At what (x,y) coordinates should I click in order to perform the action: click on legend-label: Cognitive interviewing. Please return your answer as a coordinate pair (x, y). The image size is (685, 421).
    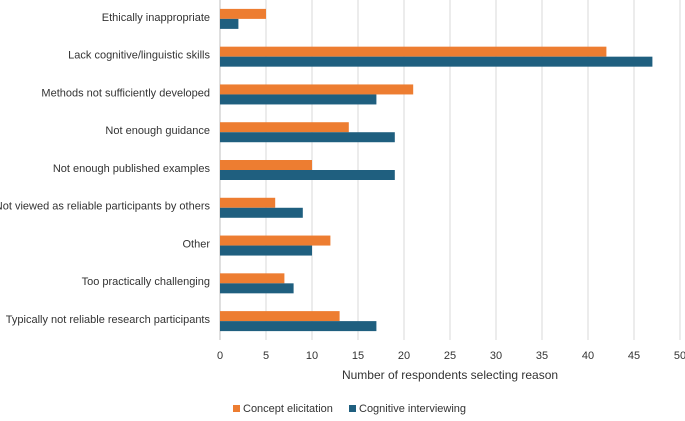
    Looking at the image, I should click on (412, 409).